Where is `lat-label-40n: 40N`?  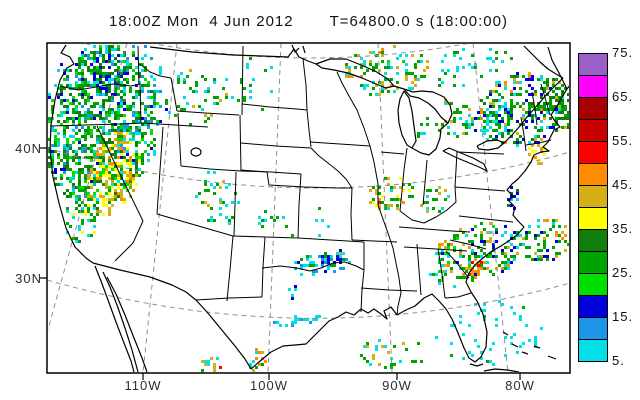 lat-label-40n: 40N is located at coordinates (28, 148).